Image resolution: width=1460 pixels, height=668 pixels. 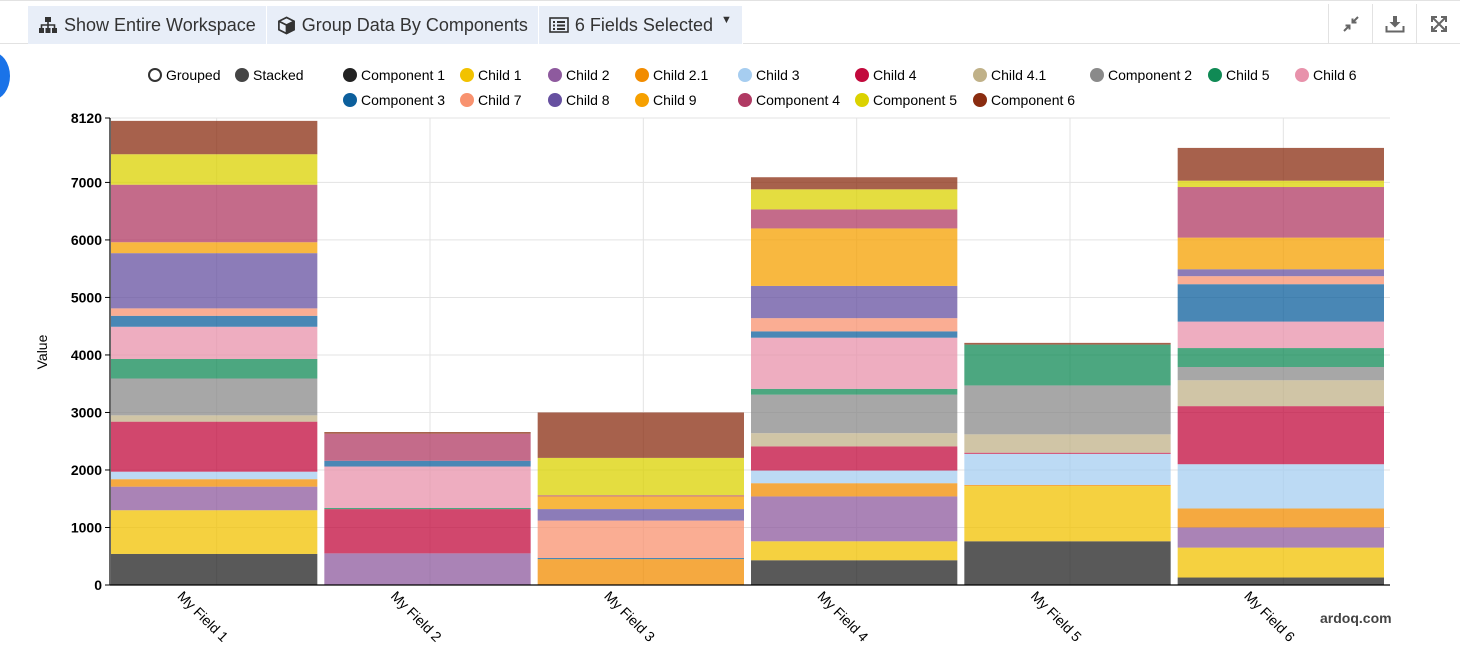 What do you see at coordinates (666, 100) in the screenshot?
I see `legend-item: Child 9` at bounding box center [666, 100].